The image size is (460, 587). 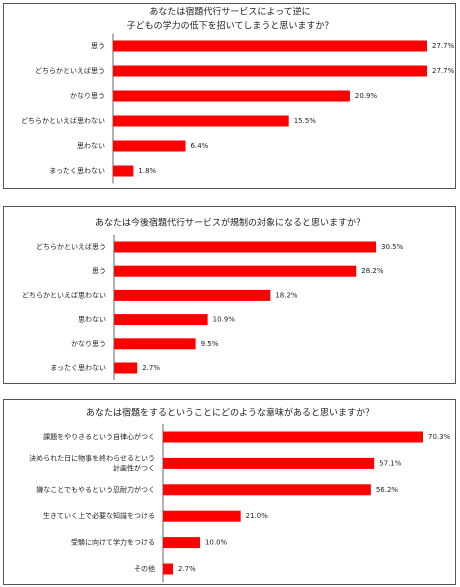 What do you see at coordinates (305, 121) in the screenshot?
I see `value-label: 15.5%` at bounding box center [305, 121].